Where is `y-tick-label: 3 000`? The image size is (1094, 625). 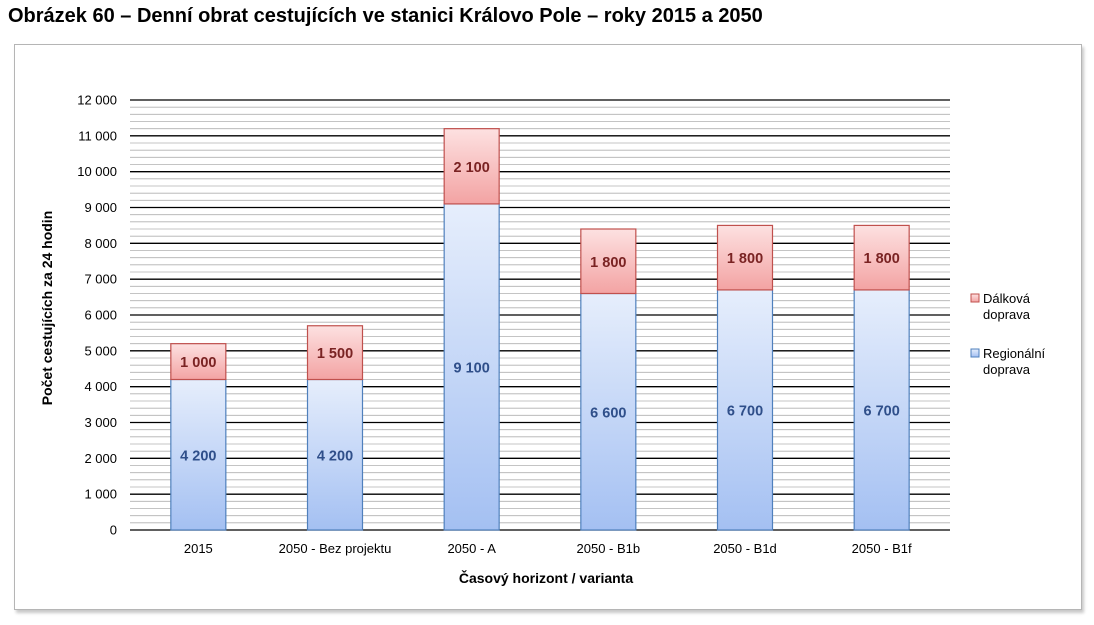 y-tick-label: 3 000 is located at coordinates (100, 422).